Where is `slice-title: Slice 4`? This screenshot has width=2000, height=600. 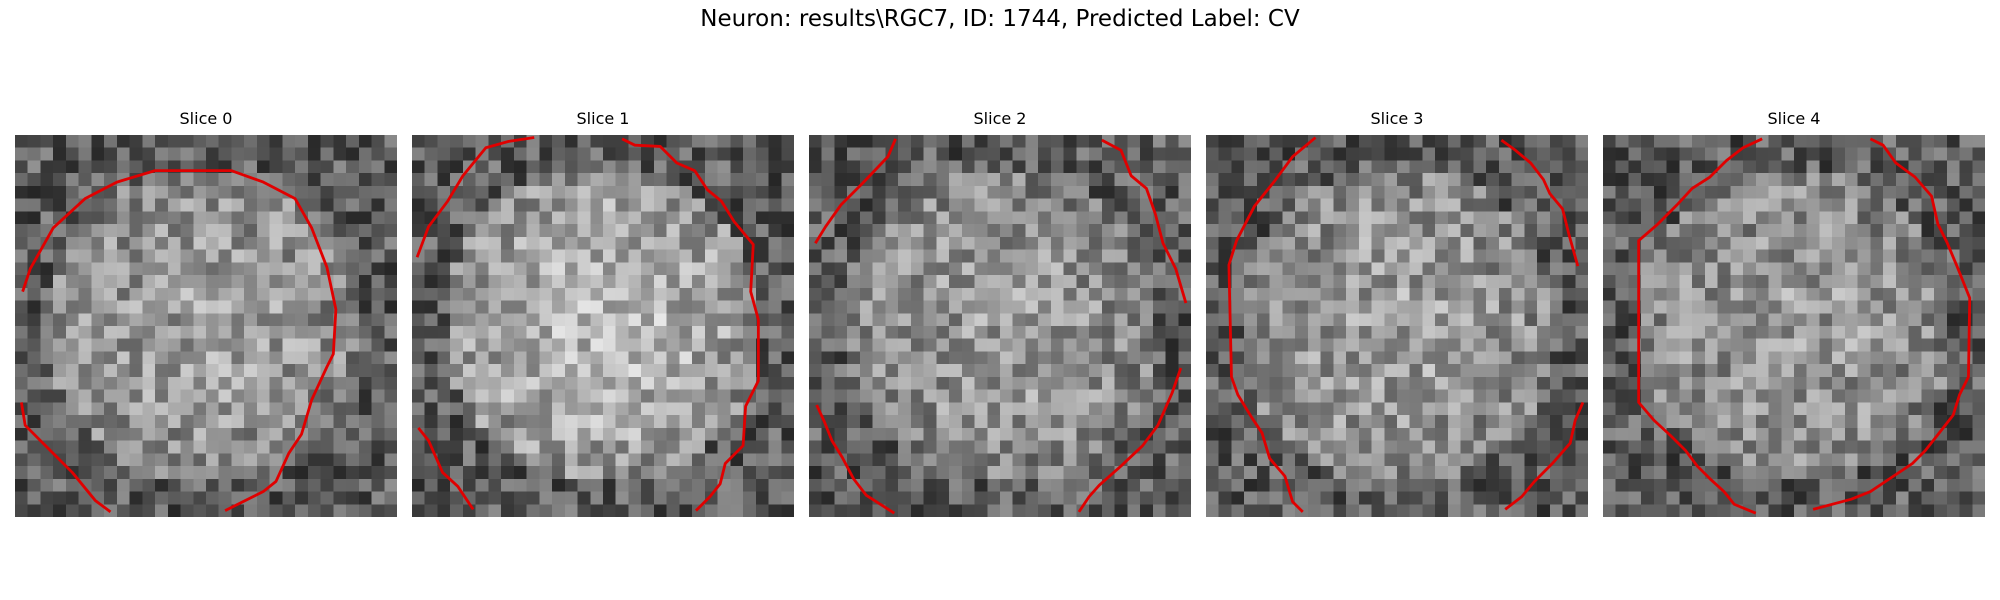 slice-title: Slice 4 is located at coordinates (1794, 118).